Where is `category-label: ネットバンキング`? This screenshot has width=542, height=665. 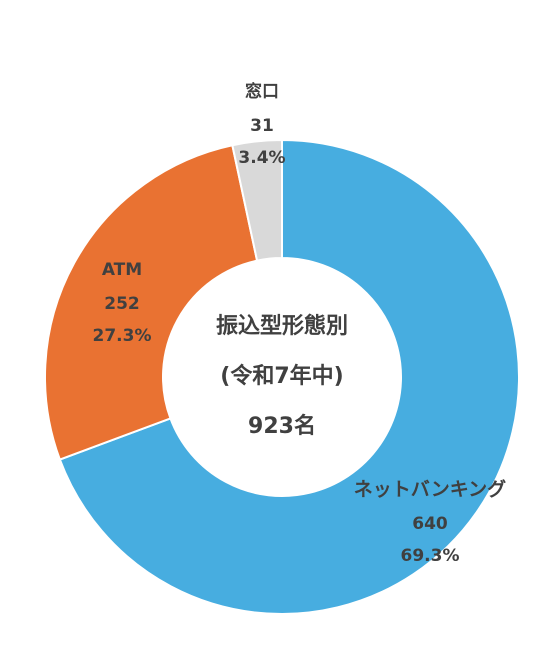
category-label: ネットバンキング is located at coordinates (430, 489).